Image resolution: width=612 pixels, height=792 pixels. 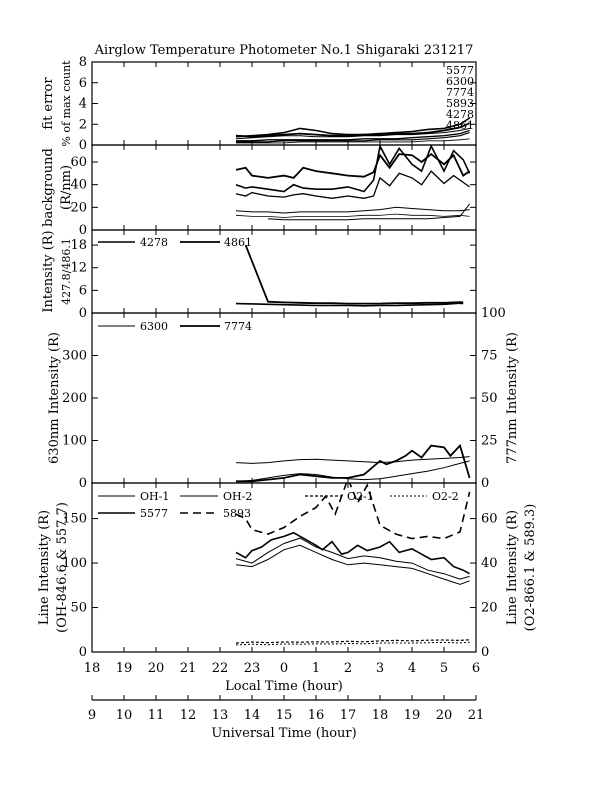 I want to click on ut-tick-label: 13, so click(x=220, y=715).